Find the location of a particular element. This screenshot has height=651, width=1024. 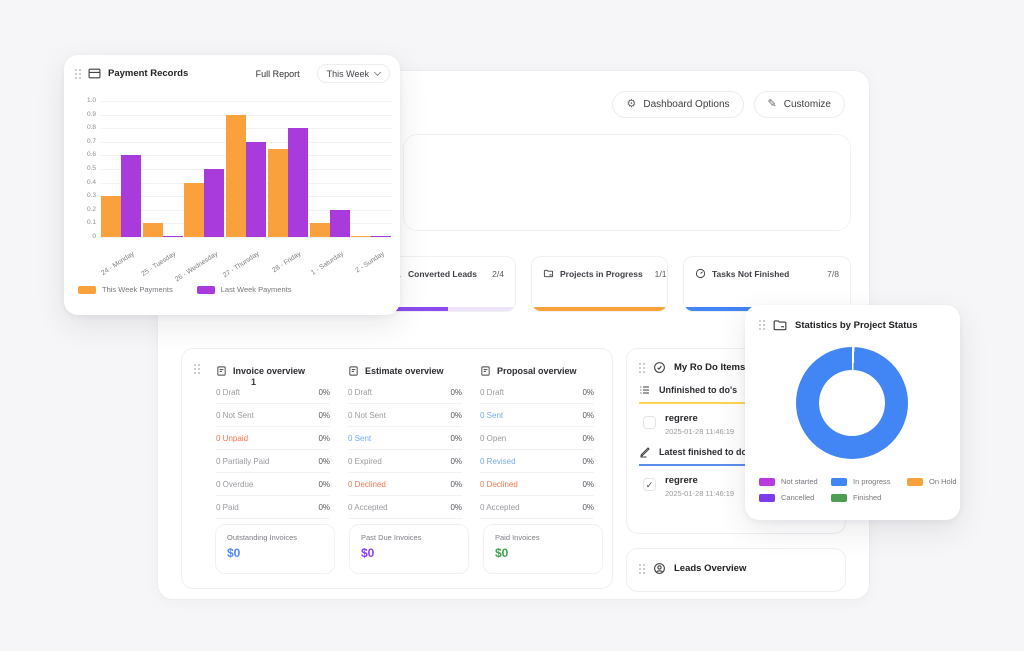

customize-label: Customize is located at coordinates (807, 104).